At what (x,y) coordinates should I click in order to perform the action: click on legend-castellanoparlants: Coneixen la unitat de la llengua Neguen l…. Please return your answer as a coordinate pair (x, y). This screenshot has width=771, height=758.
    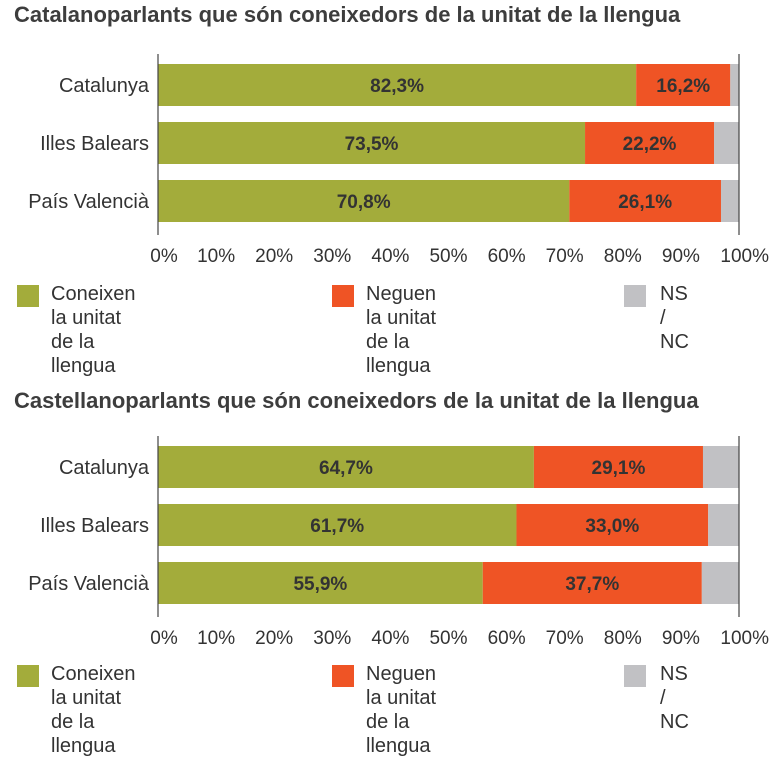
    Looking at the image, I should click on (385, 709).